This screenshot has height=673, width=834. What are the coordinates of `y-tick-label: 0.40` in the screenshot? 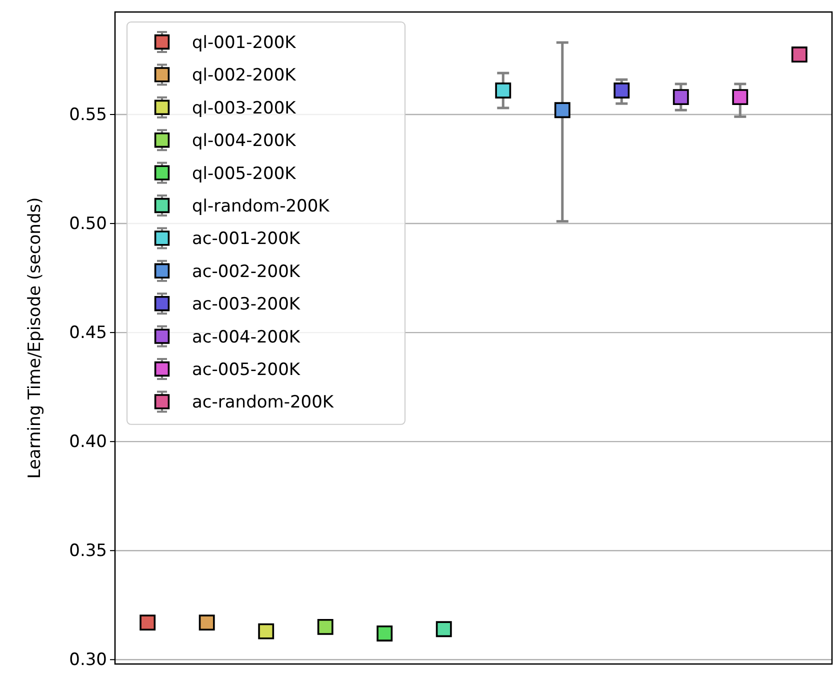 It's located at (88, 442).